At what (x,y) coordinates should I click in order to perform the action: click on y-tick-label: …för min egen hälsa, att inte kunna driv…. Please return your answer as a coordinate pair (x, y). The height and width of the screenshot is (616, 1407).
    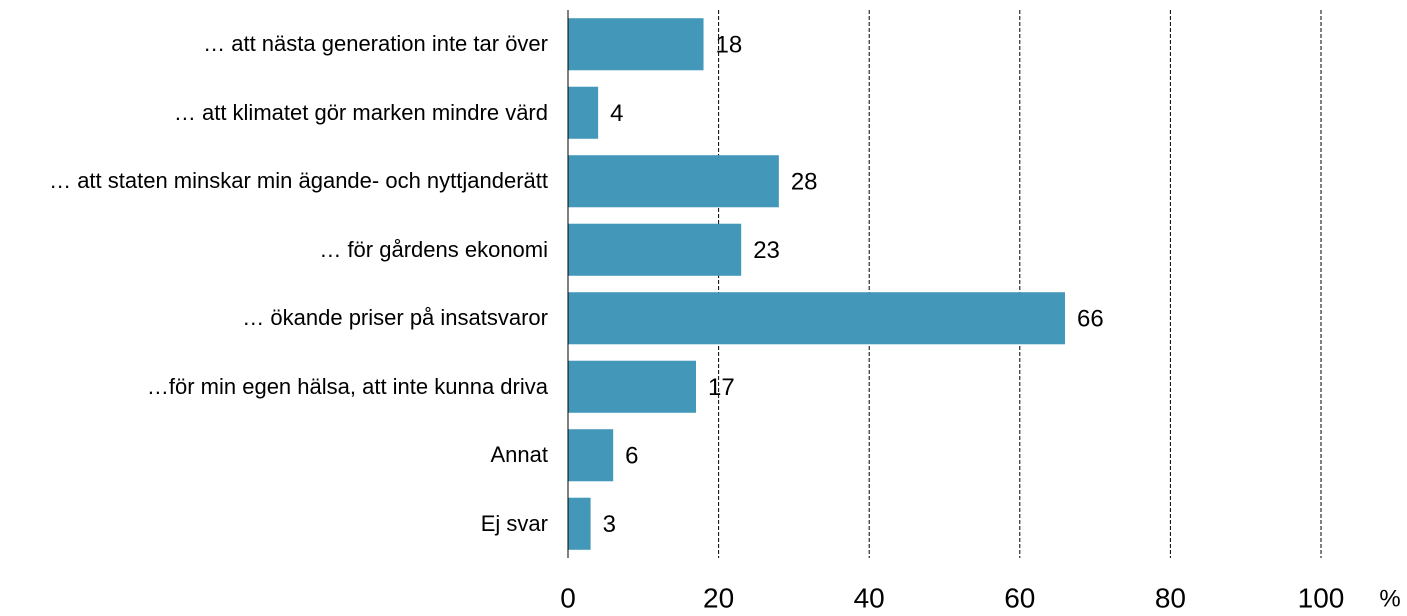
    Looking at the image, I should click on (347, 386).